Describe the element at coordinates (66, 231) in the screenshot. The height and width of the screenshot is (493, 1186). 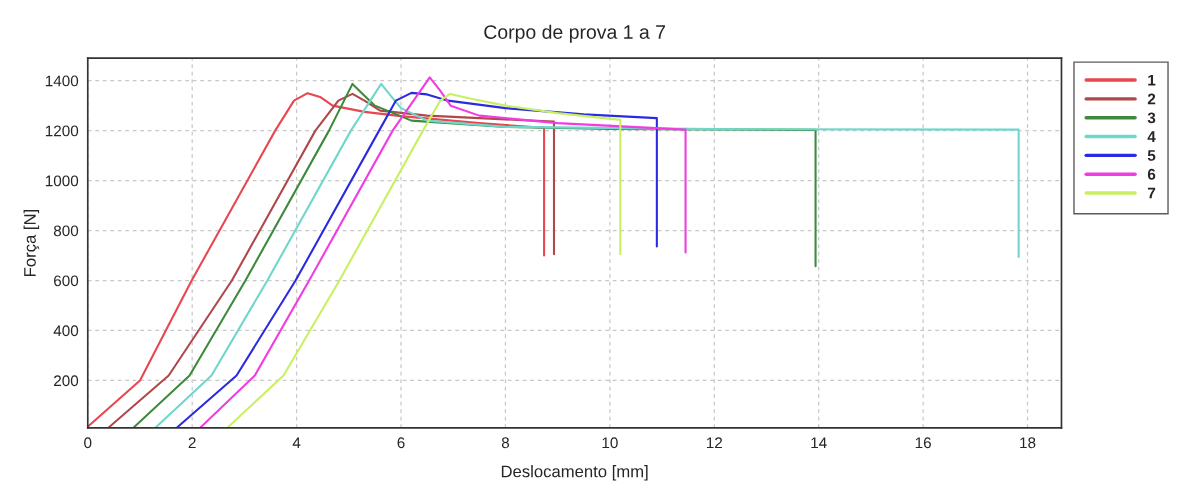
I see `y-tick-label: 800` at that location.